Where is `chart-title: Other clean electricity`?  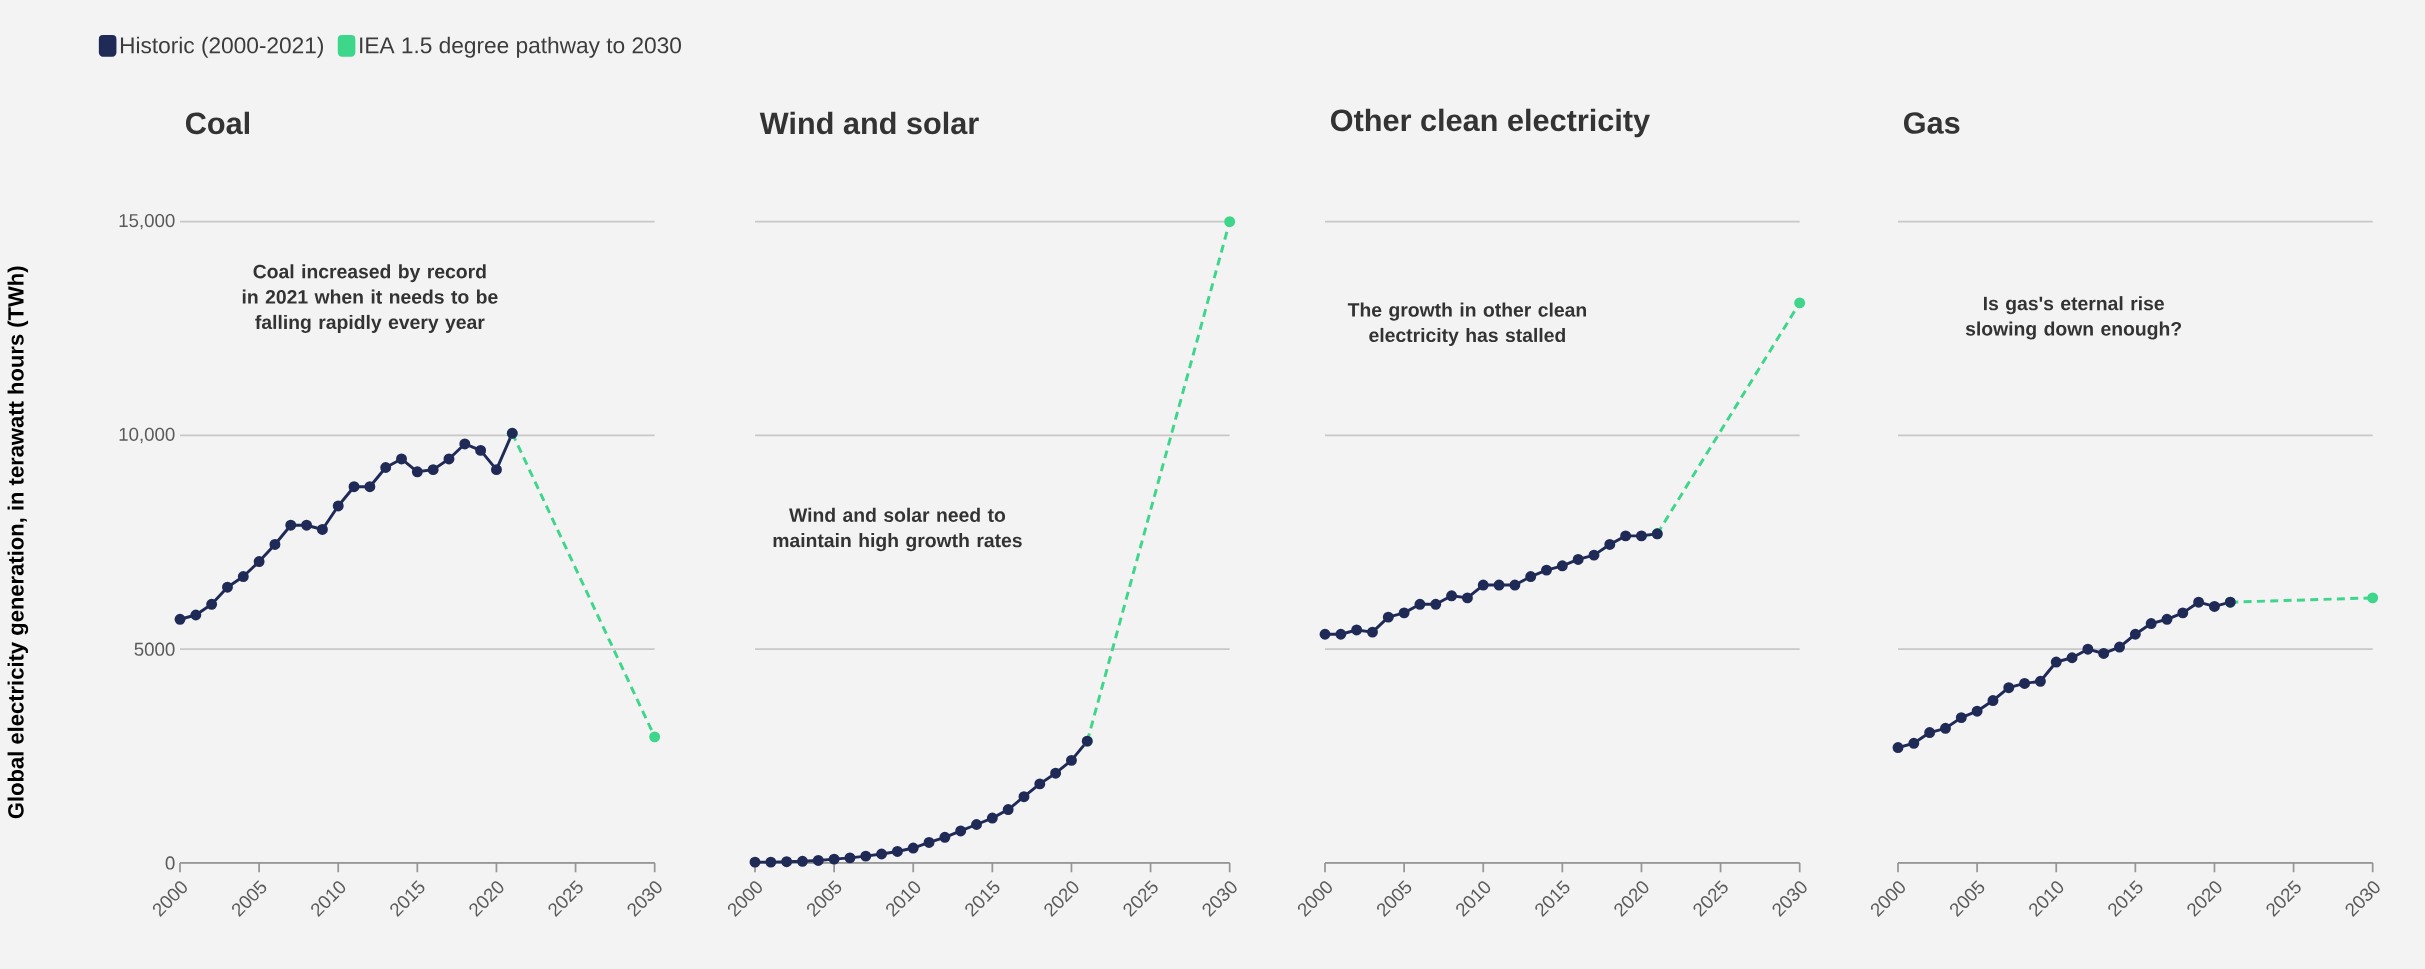 chart-title: Other clean electricity is located at coordinates (1490, 123).